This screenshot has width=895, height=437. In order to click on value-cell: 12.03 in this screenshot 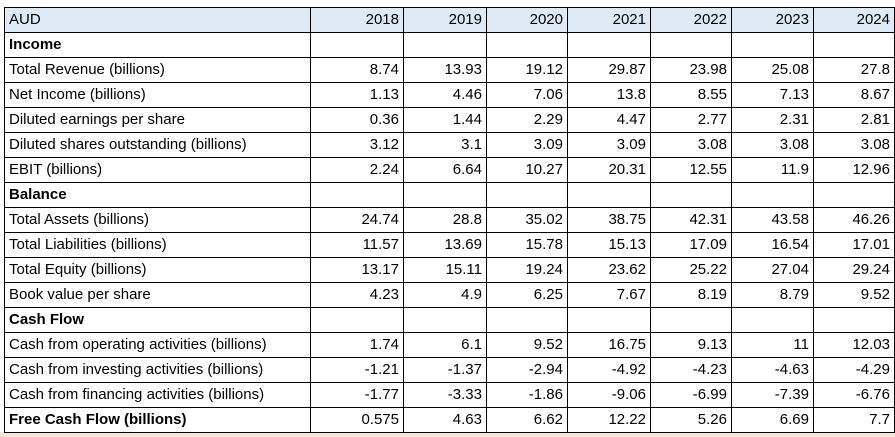, I will do `click(854, 345)`.